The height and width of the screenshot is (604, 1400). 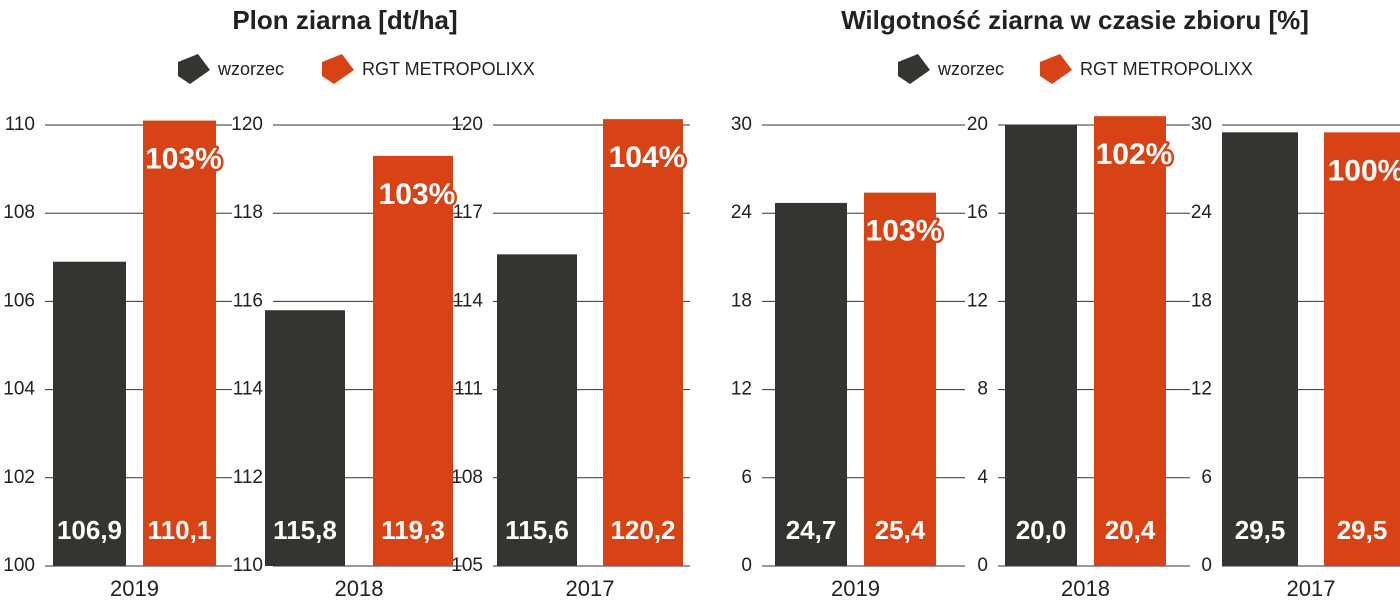 I want to click on value-label: 20,4, so click(x=1130, y=530).